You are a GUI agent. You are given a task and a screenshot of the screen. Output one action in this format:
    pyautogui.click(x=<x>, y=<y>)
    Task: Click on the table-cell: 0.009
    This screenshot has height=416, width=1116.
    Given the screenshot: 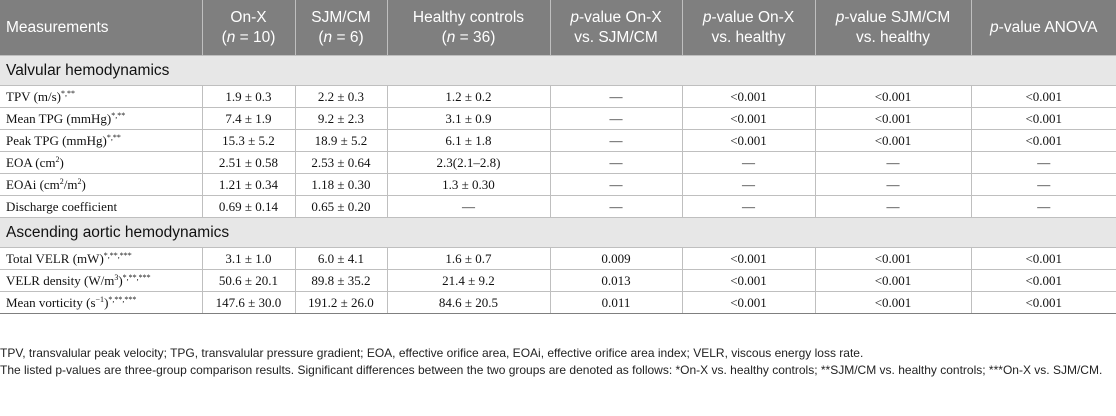 What is the action you would take?
    pyautogui.click(x=616, y=258)
    